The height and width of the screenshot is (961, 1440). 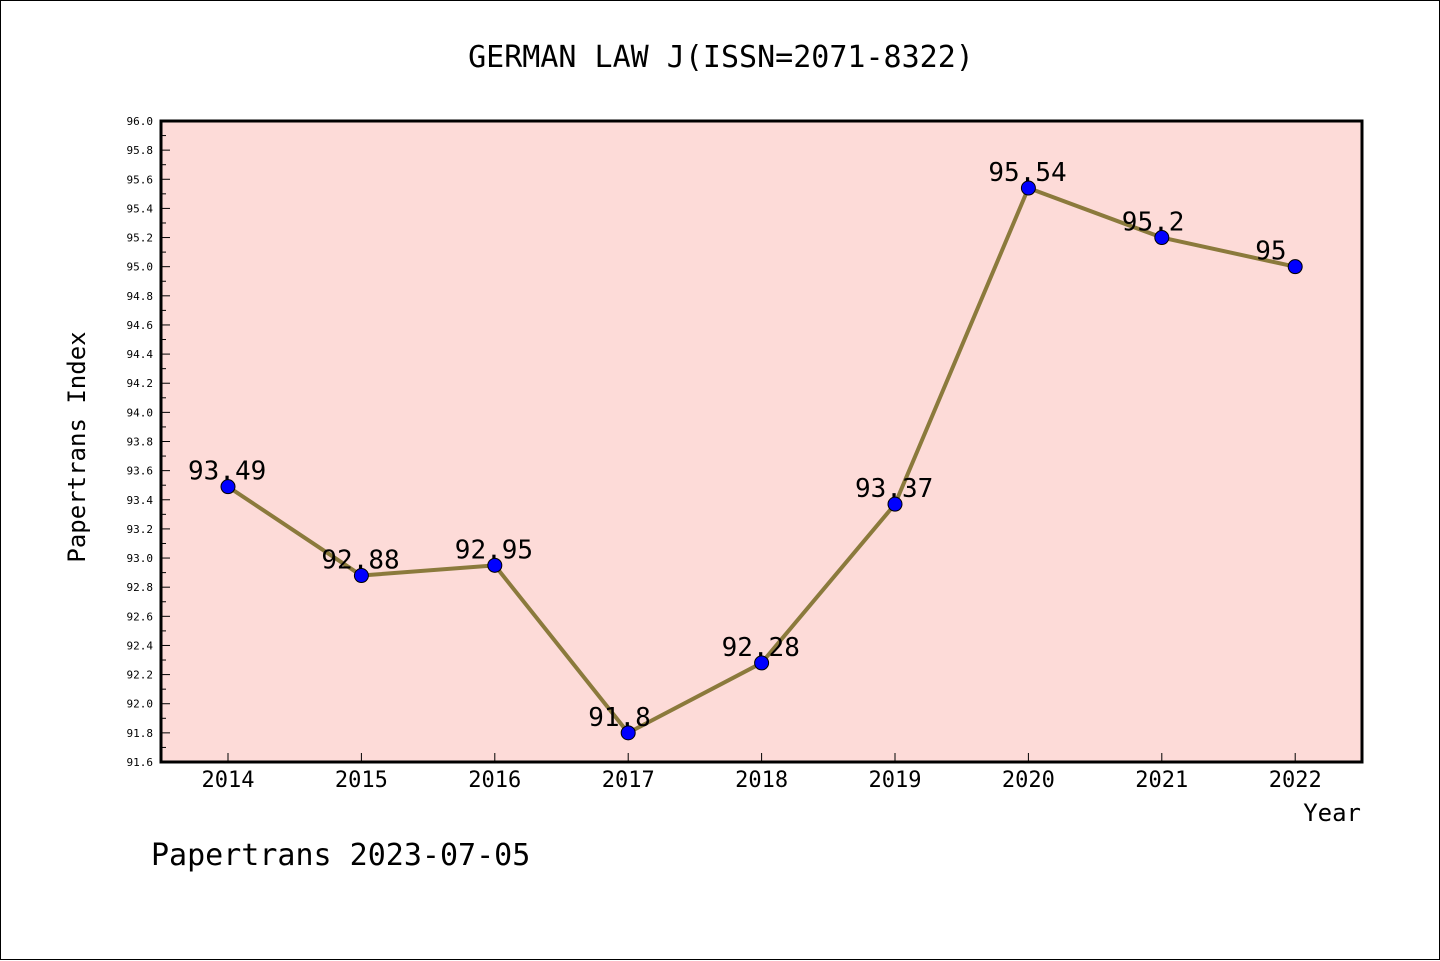 I want to click on x-tick-label: 2016, so click(x=494, y=780).